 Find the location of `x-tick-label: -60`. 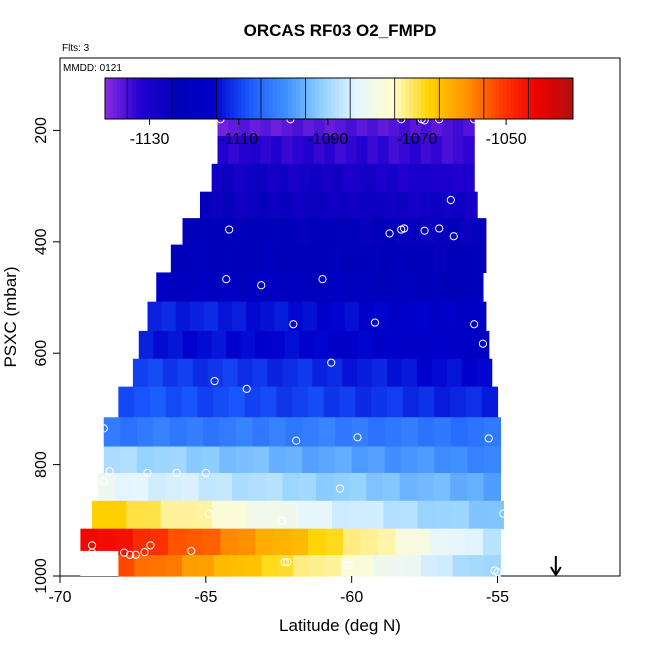

x-tick-label: -60 is located at coordinates (351, 597).